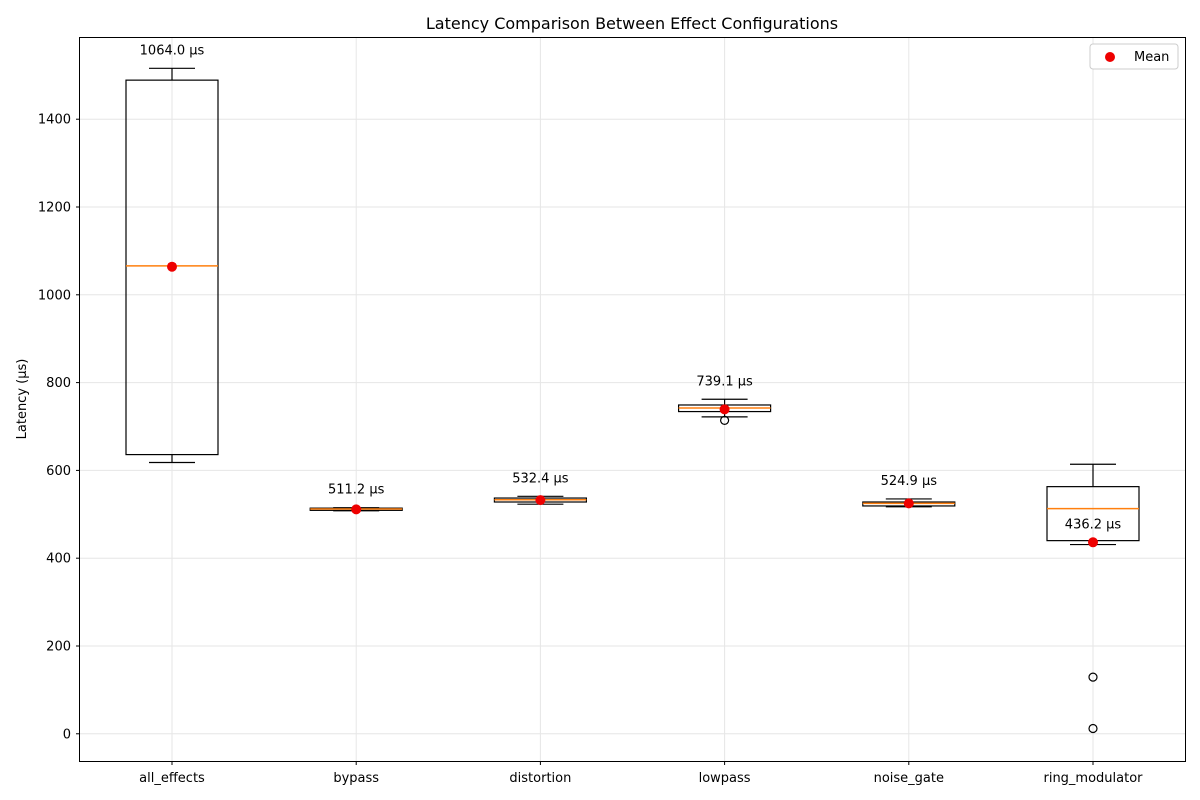 The image size is (1200, 800). What do you see at coordinates (540, 778) in the screenshot?
I see `x-tick-label: distortion` at bounding box center [540, 778].